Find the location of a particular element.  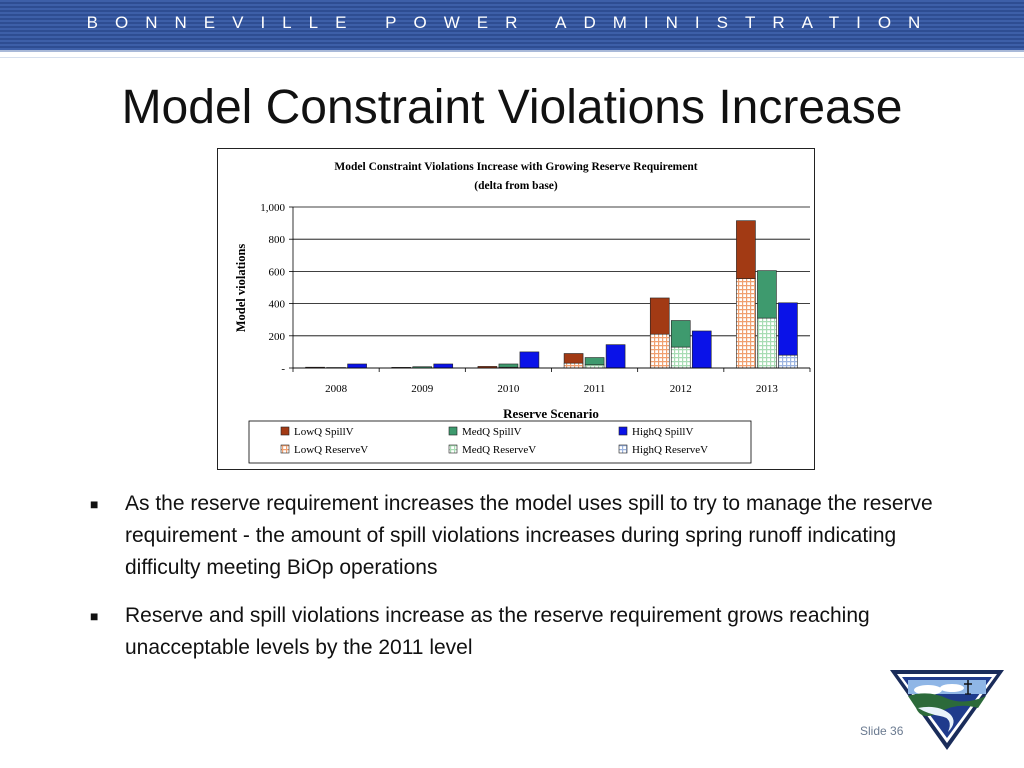

slide-number: Slide 36 is located at coordinates (882, 731).